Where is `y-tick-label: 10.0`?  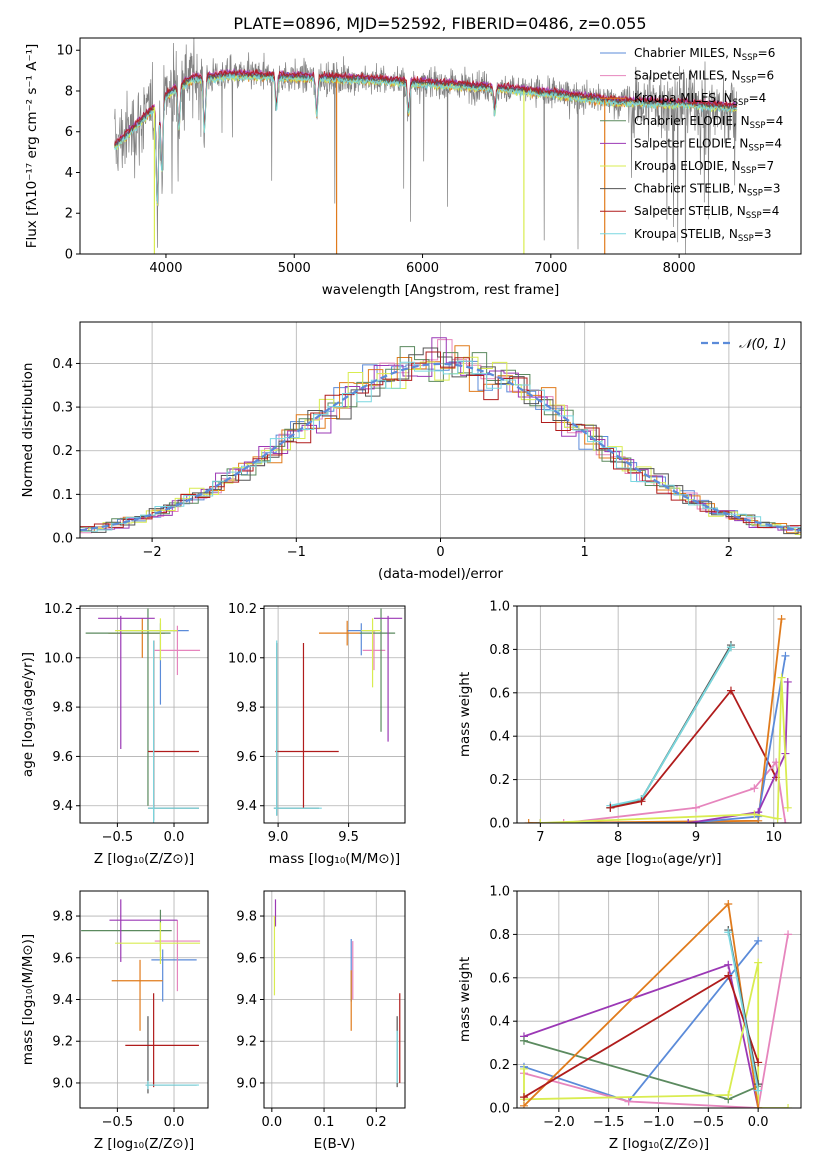 y-tick-label: 10.0 is located at coordinates (58, 658).